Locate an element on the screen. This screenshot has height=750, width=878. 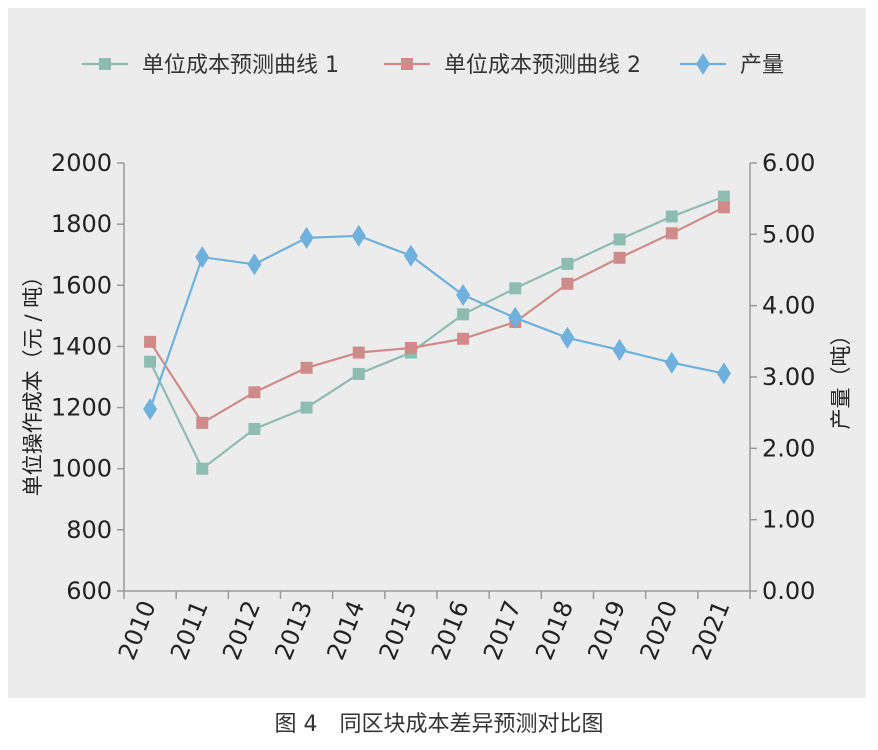
left-axis-title: 单位操作成本（元 / 吨） is located at coordinates (33, 381).